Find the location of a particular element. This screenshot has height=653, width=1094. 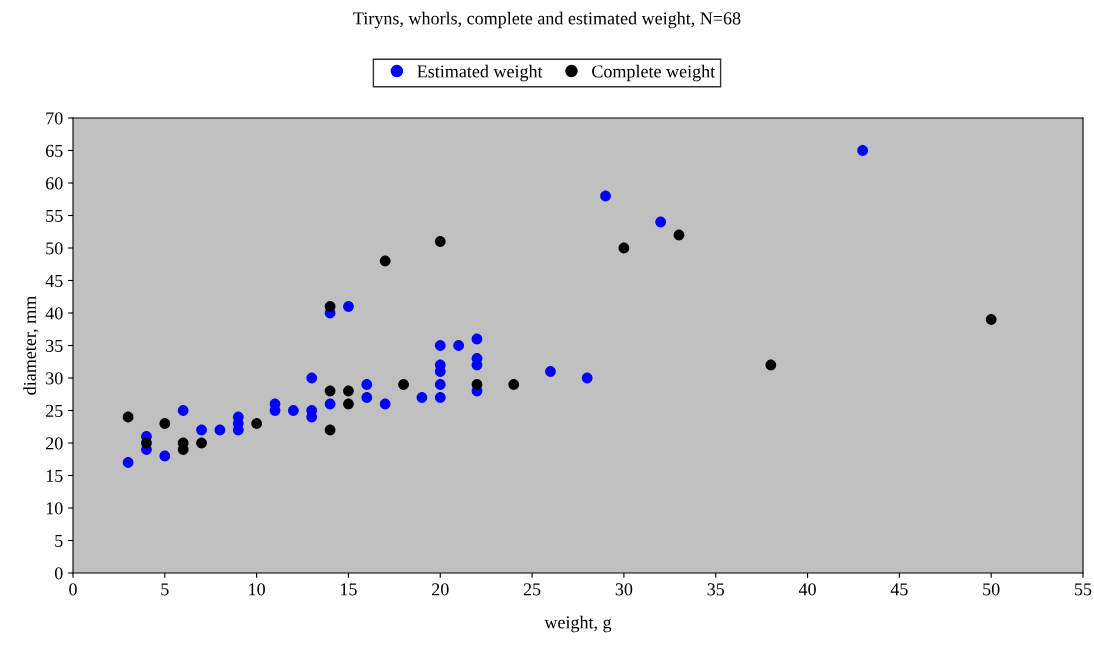

y-tick-label: 20 is located at coordinates (54, 443).